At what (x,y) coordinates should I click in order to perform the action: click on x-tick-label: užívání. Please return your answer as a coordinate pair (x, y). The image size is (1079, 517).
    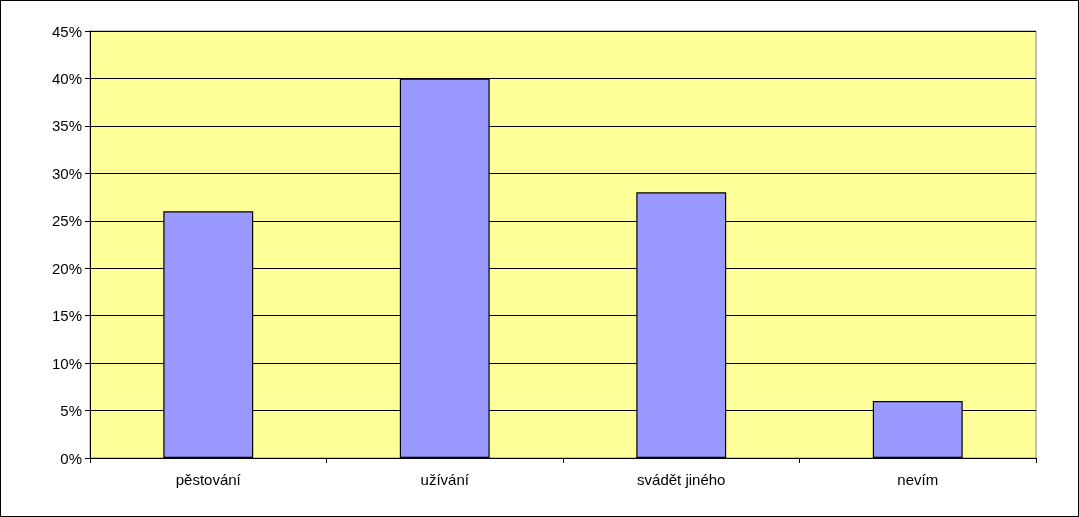
    Looking at the image, I should click on (445, 479).